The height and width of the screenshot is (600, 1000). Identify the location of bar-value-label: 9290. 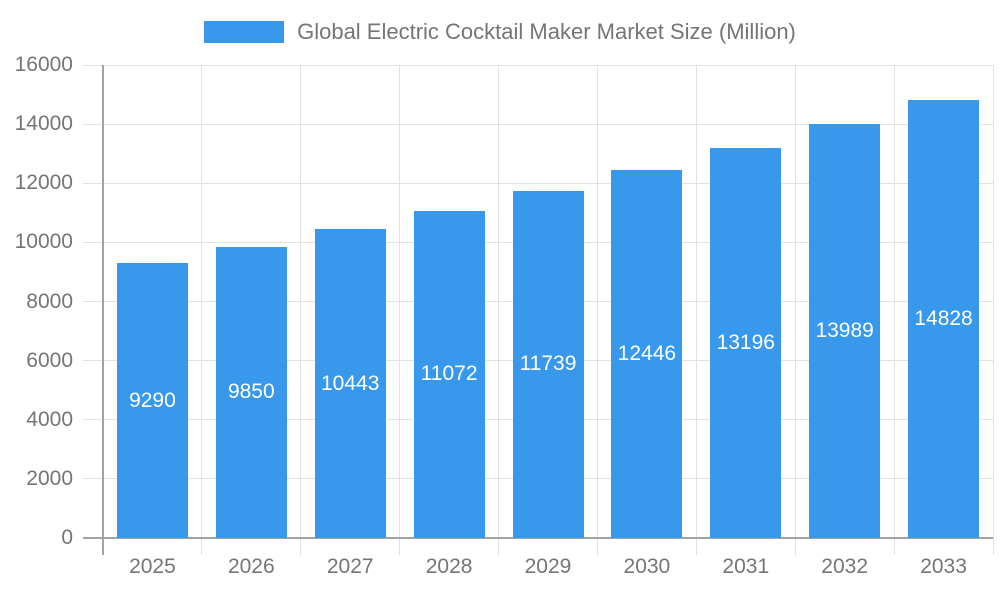
(152, 400).